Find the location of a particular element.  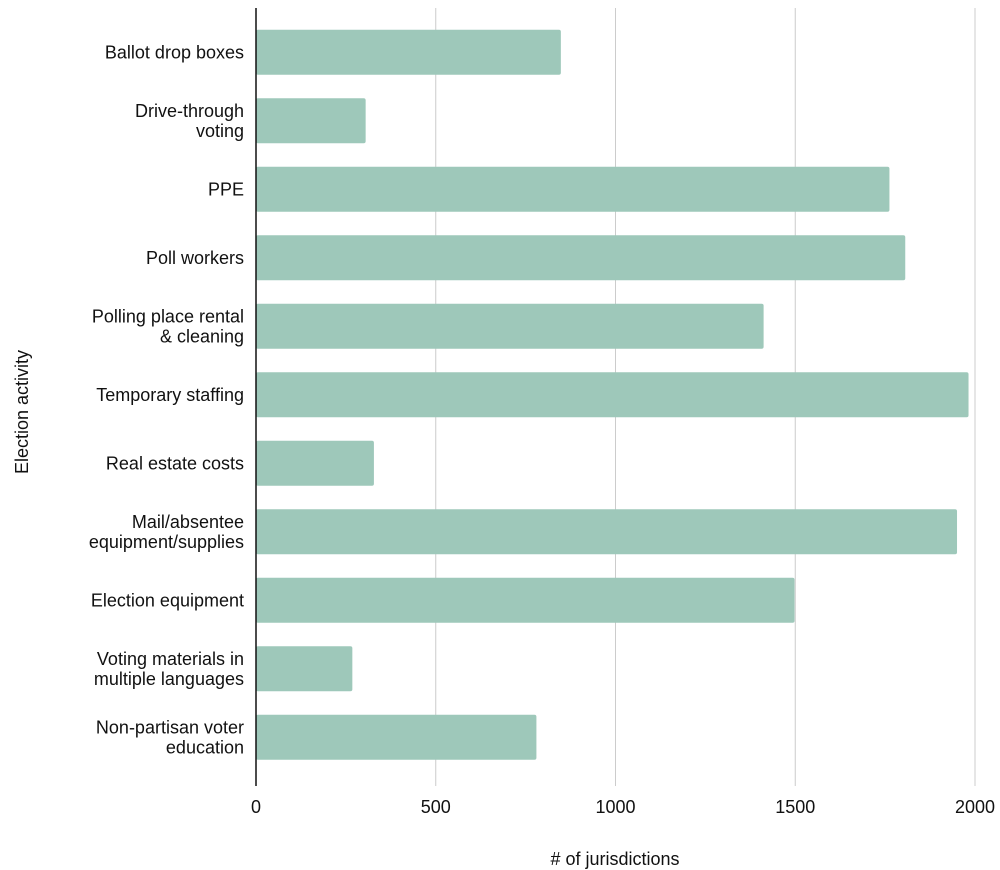

category-label: Ballot drop boxes is located at coordinates (174, 52).